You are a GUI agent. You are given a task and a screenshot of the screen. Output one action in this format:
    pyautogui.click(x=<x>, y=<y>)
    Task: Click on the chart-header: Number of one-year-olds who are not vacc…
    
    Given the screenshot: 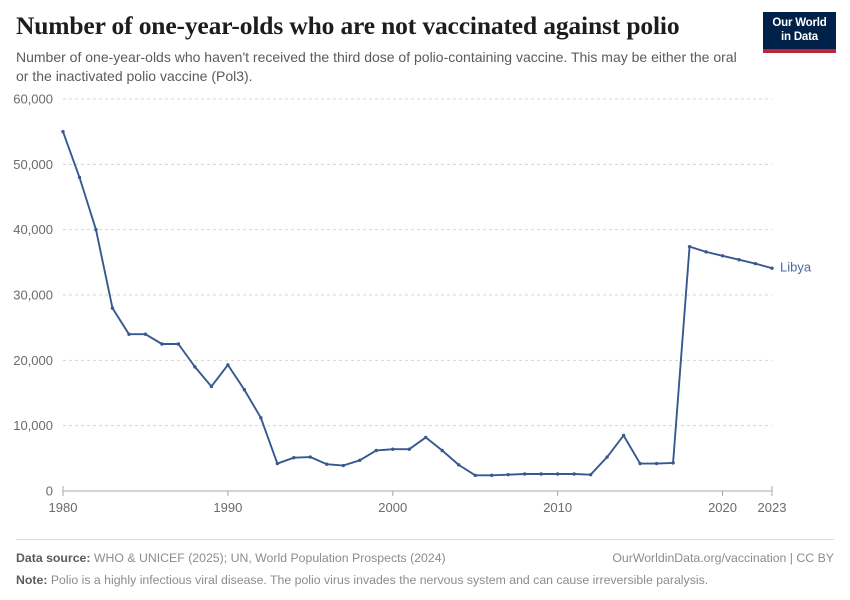 What is the action you would take?
    pyautogui.click(x=425, y=43)
    